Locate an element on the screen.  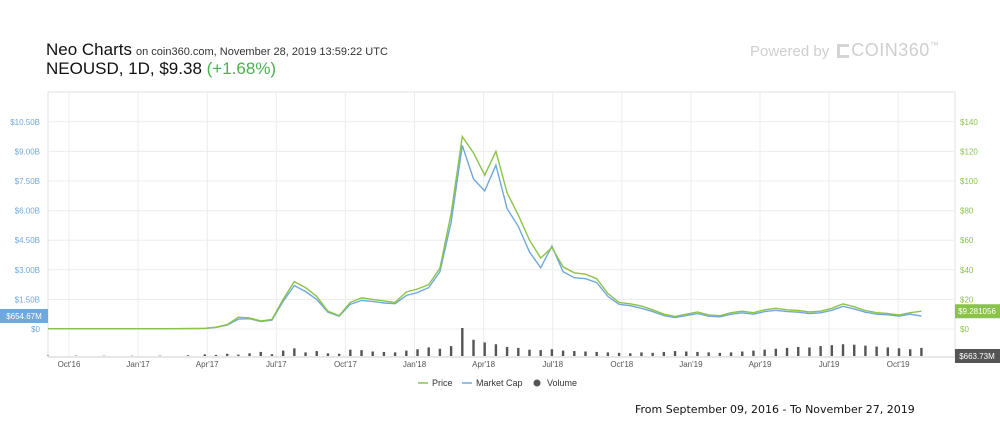
powered-by-text: Powered by is located at coordinates (790, 51).